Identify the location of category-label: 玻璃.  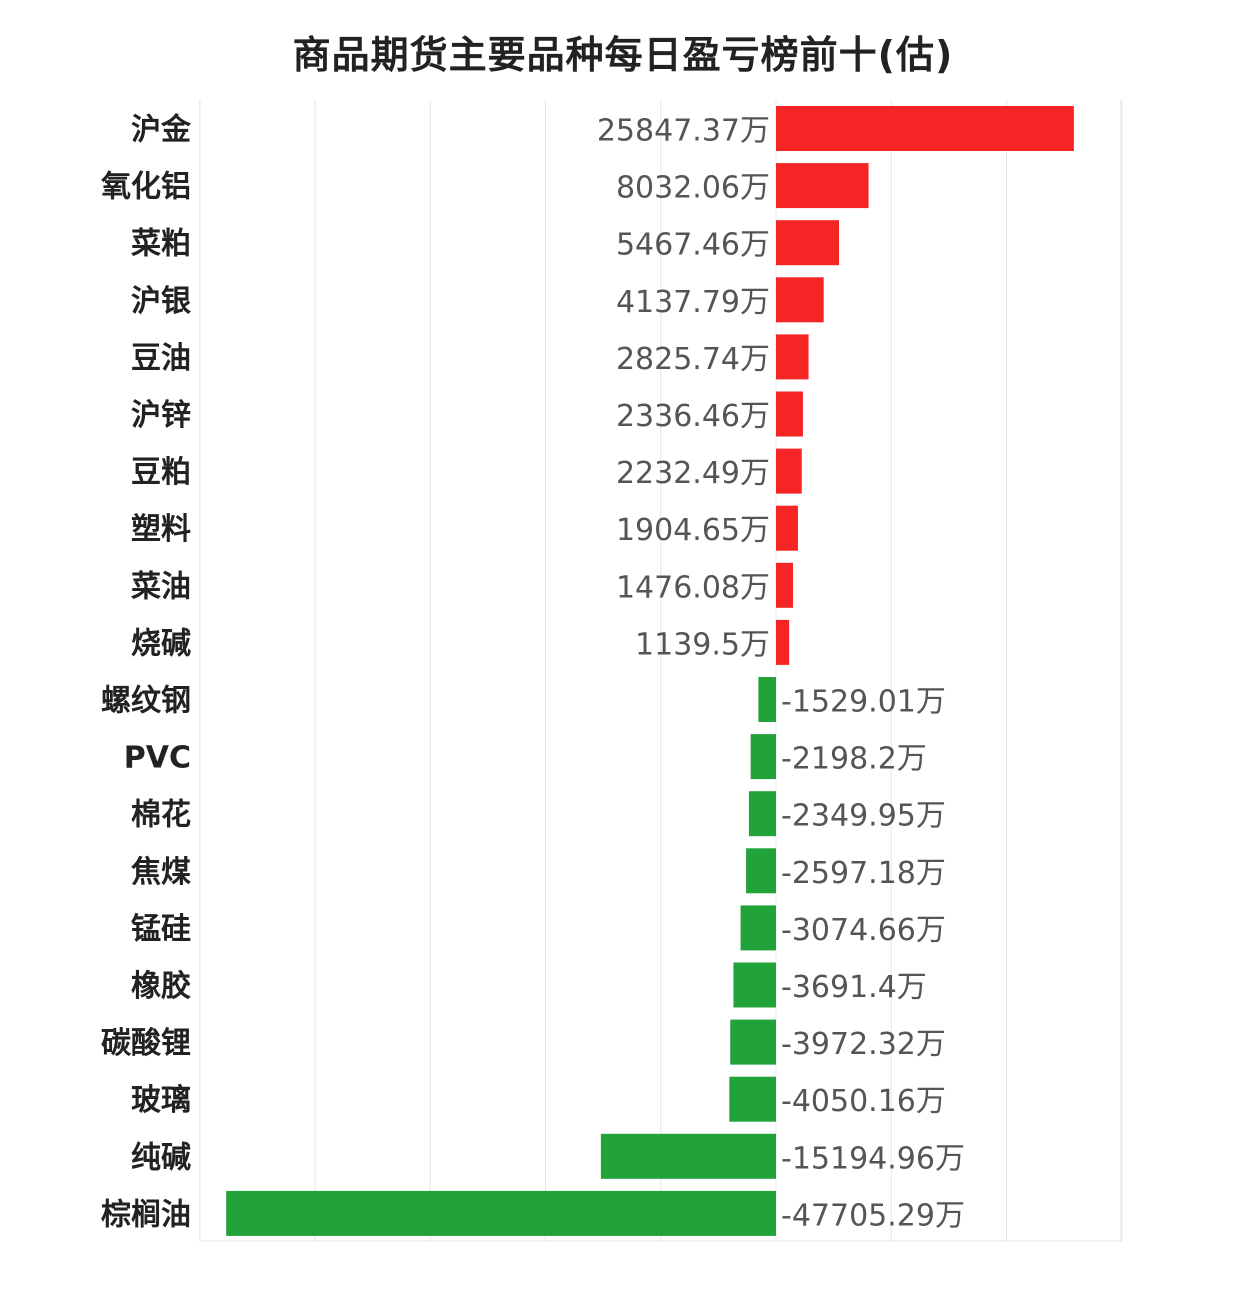
(161, 1100).